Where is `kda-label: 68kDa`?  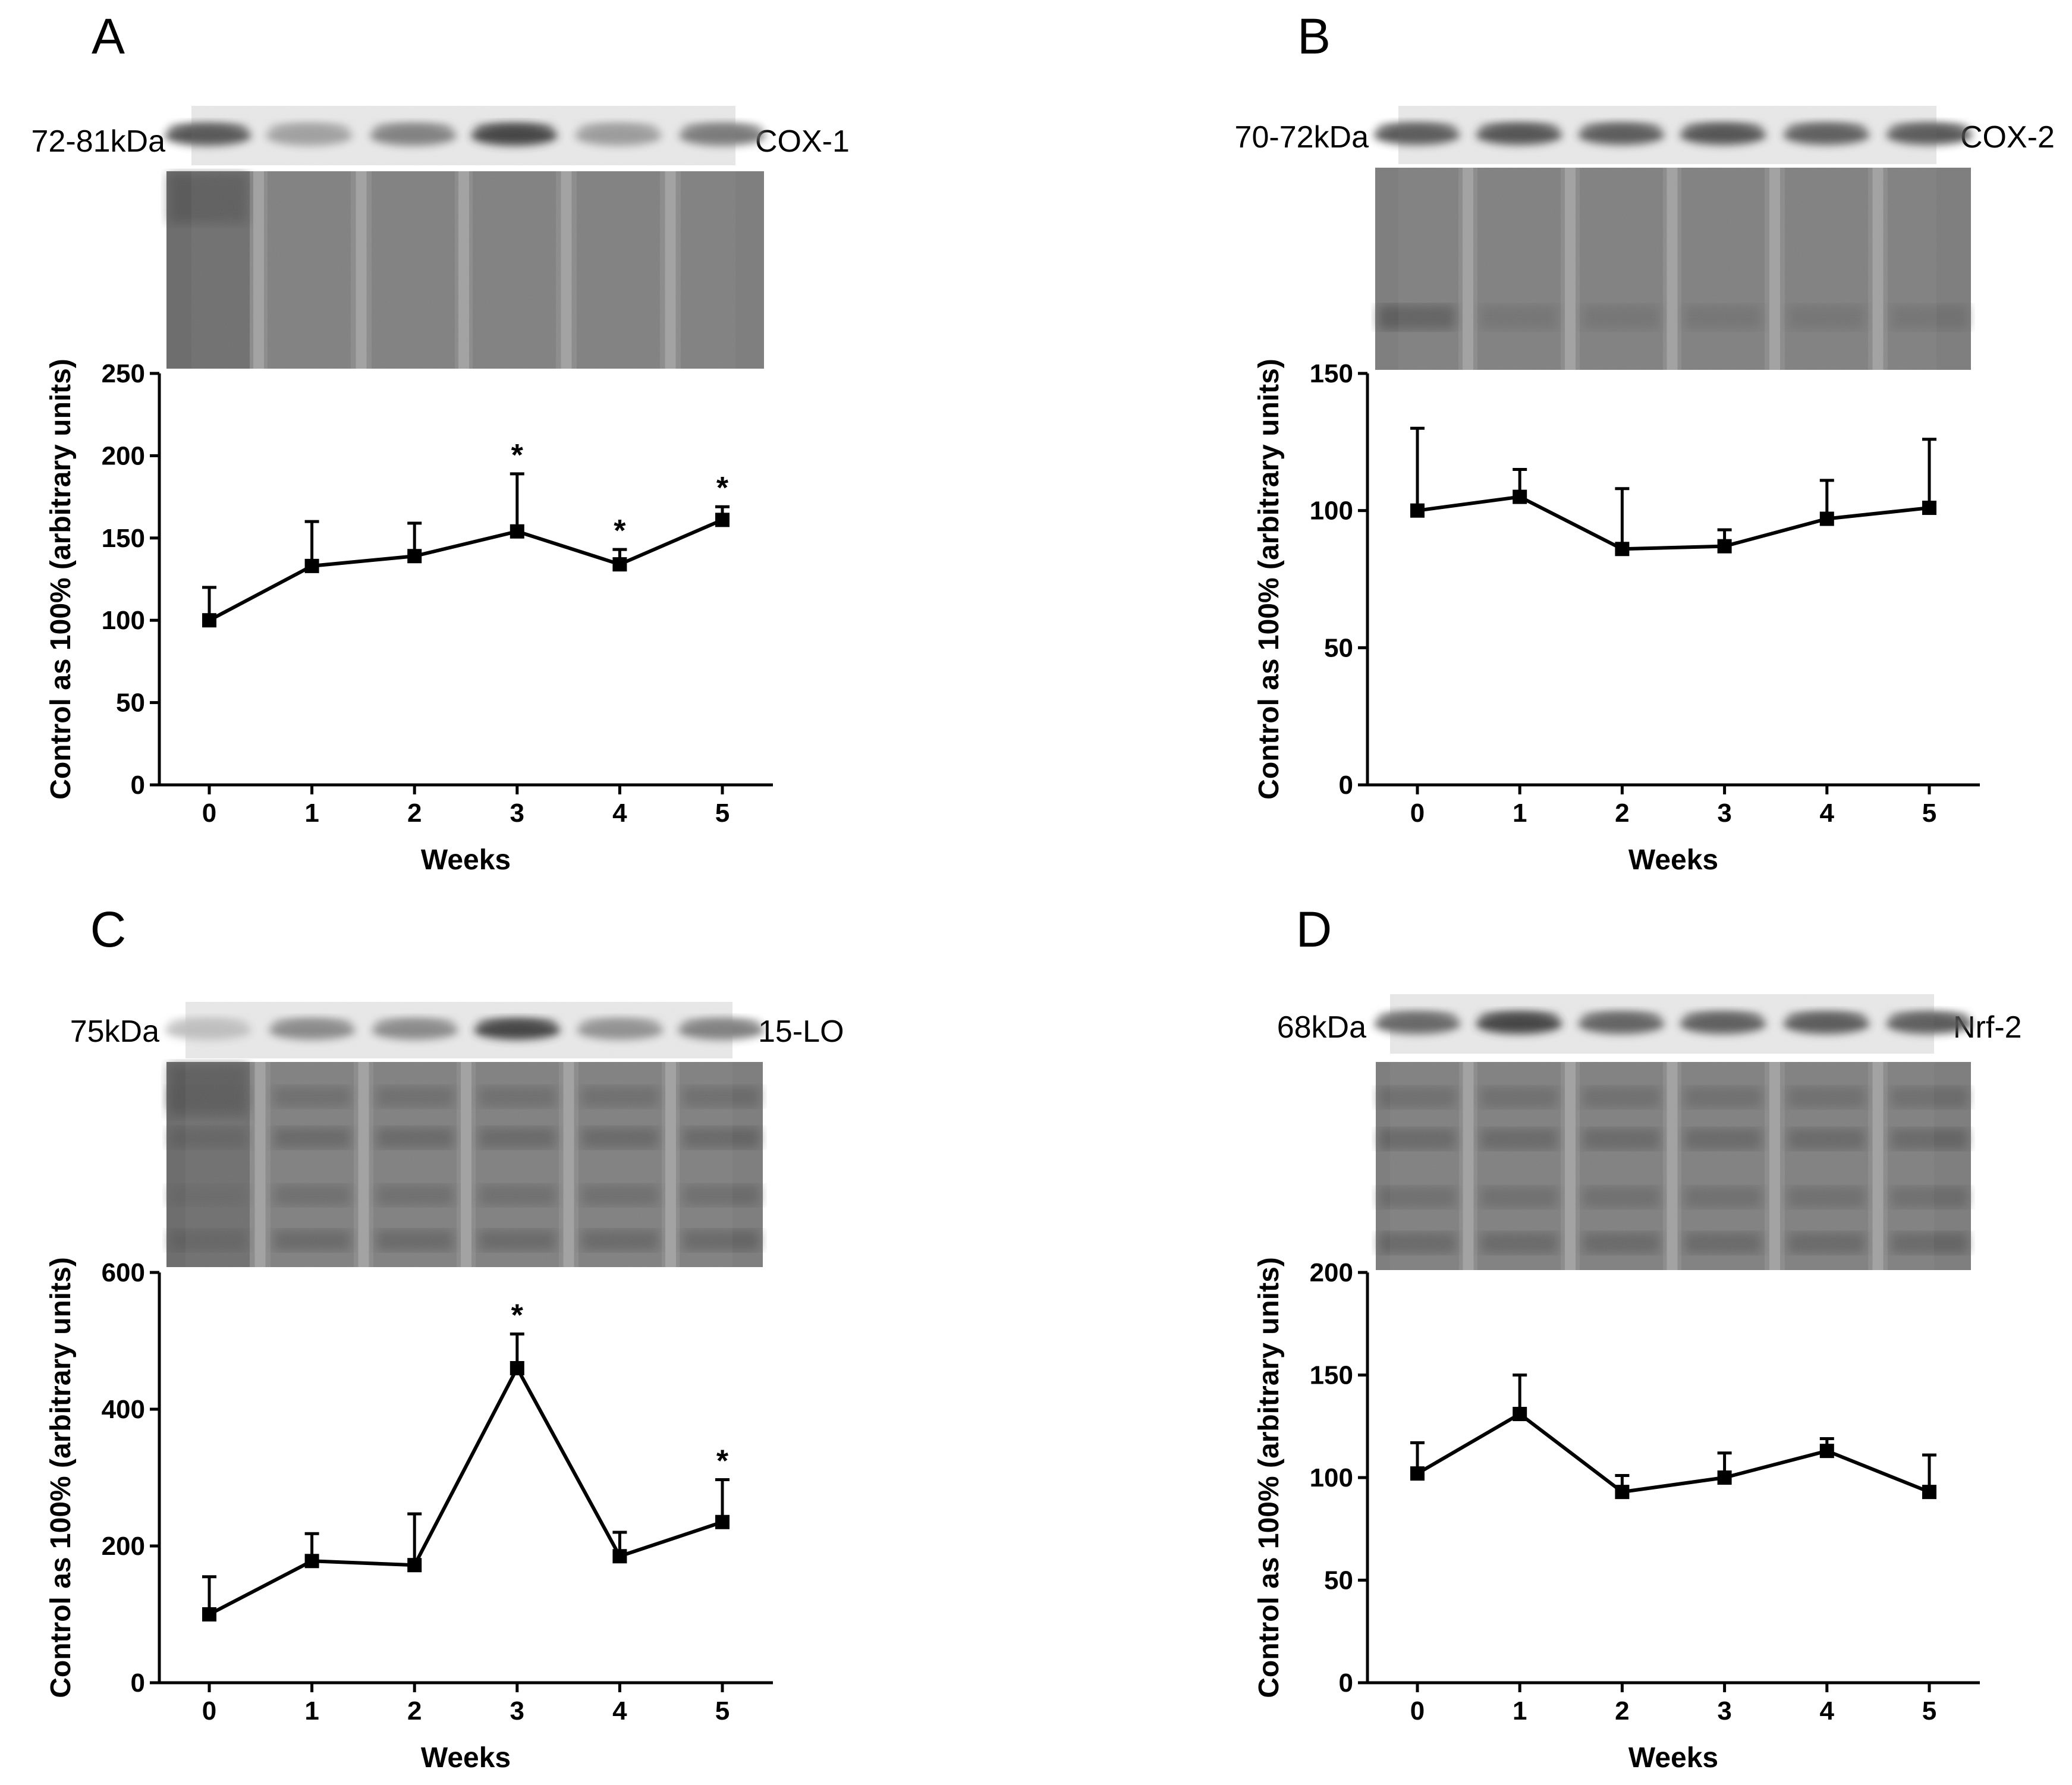
kda-label: 68kDa is located at coordinates (1321, 1028).